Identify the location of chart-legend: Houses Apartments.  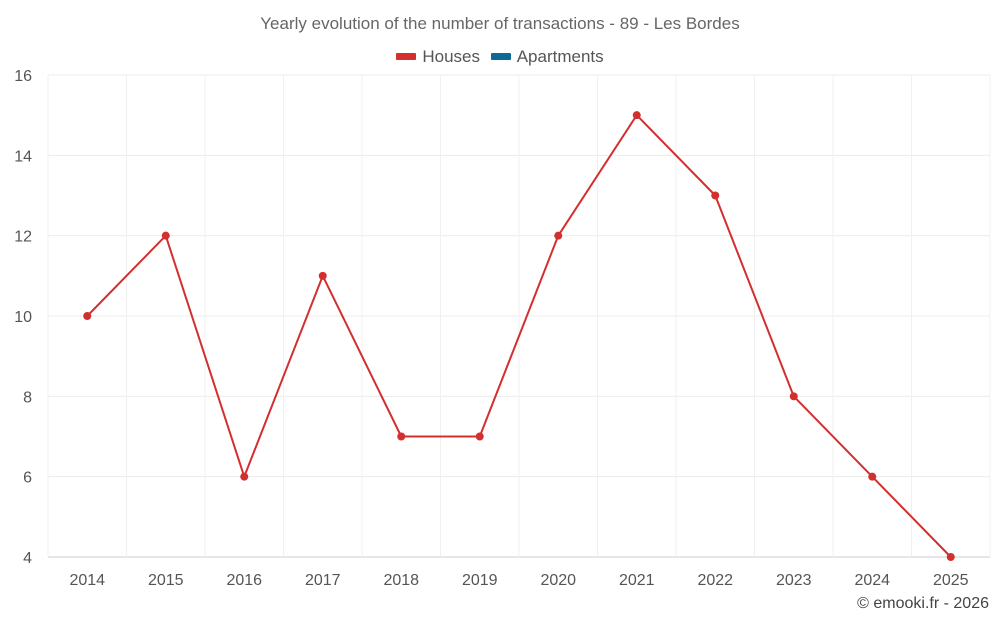
(500, 56).